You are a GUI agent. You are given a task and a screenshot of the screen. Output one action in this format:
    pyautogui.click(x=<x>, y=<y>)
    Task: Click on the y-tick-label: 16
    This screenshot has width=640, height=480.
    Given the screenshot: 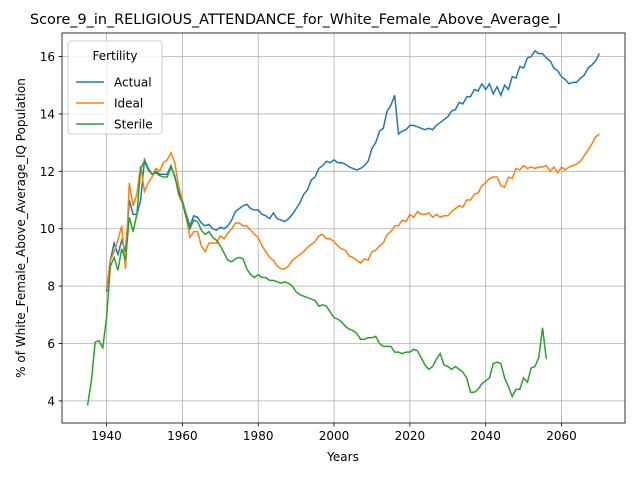 What is the action you would take?
    pyautogui.click(x=47, y=57)
    